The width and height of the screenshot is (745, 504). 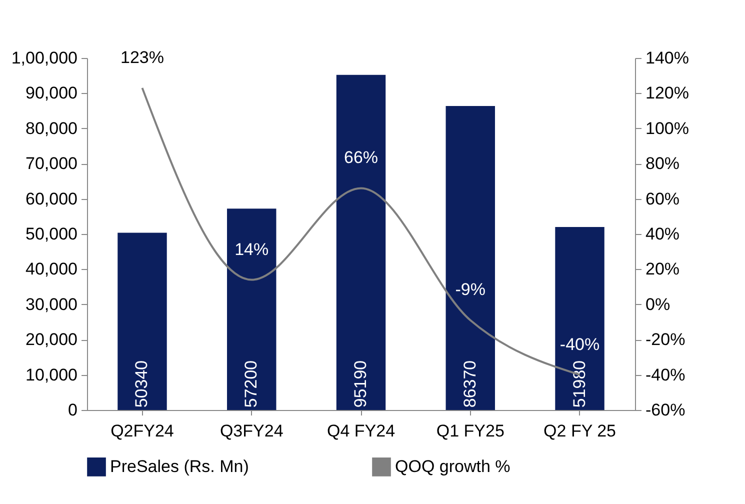 What do you see at coordinates (44, 58) in the screenshot?
I see `y-tick-label: 1,00,000` at bounding box center [44, 58].